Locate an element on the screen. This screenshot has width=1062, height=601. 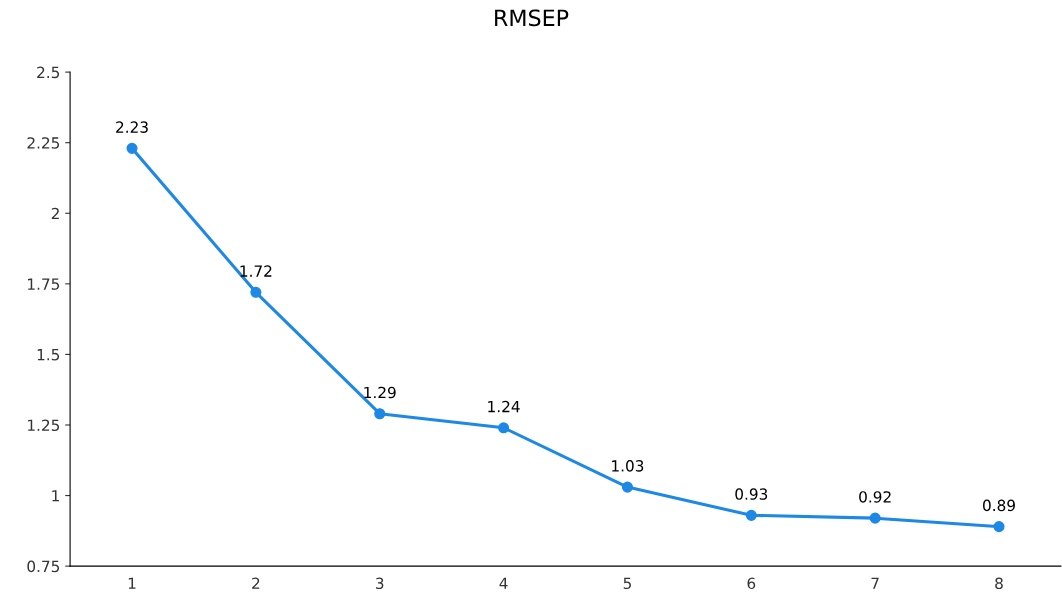
data-label: 0.89 is located at coordinates (999, 505).